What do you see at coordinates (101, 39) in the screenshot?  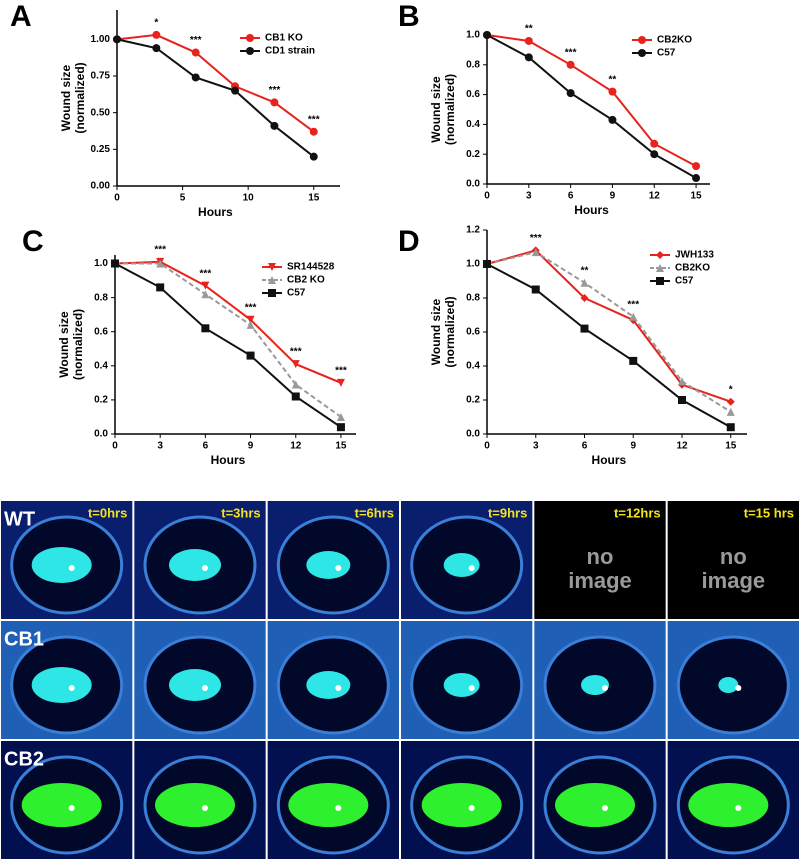 I see `y-tick-label: 1.00` at bounding box center [101, 39].